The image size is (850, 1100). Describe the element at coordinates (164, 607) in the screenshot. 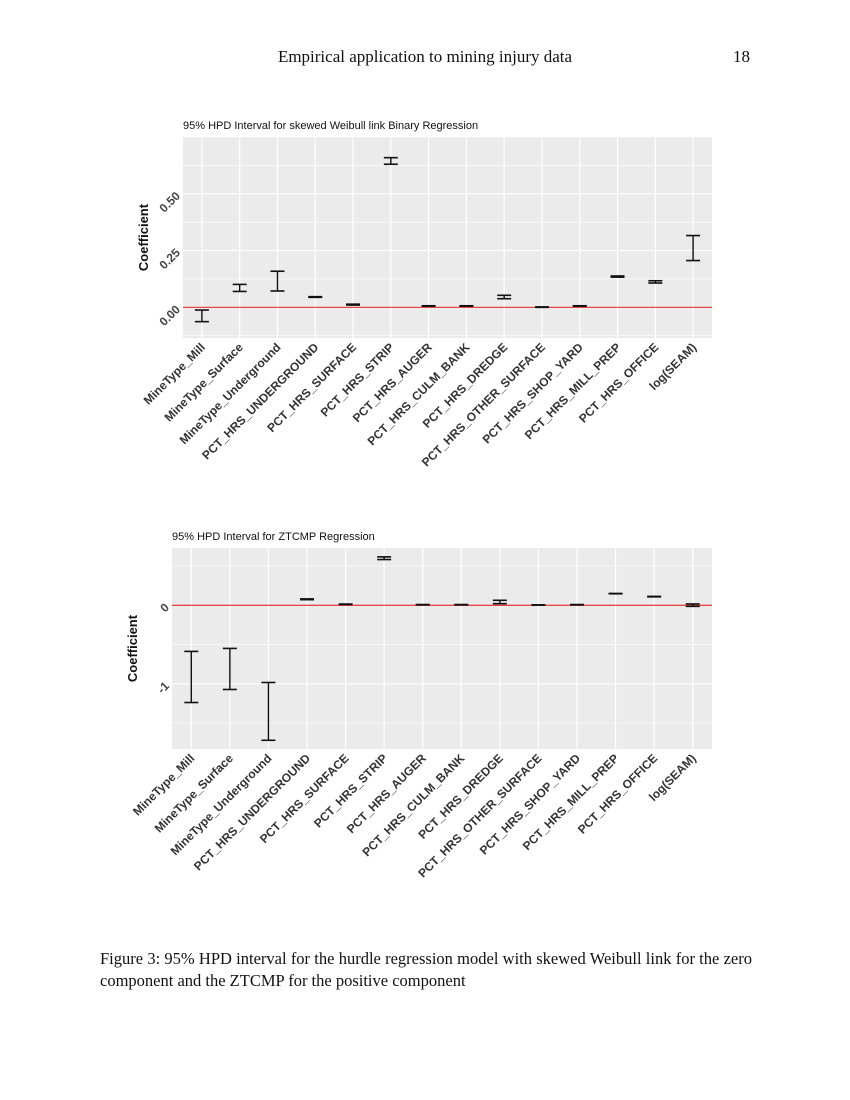

I see `y-tick-label: 0` at that location.